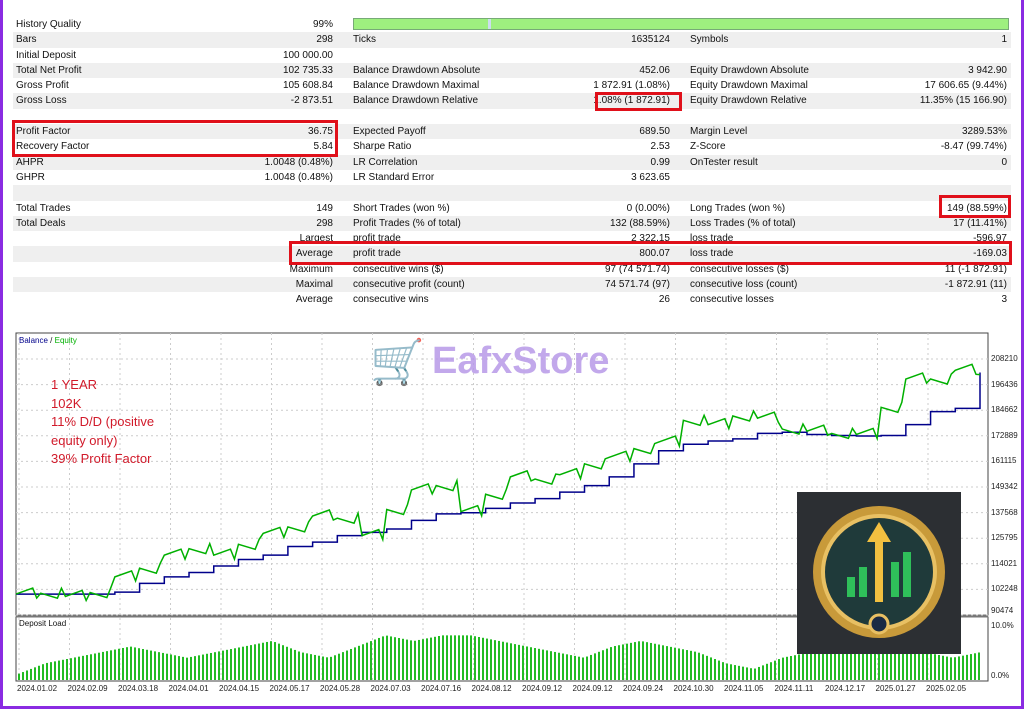  Describe the element at coordinates (26, 40) in the screenshot. I see `stat-label: Bars` at that location.